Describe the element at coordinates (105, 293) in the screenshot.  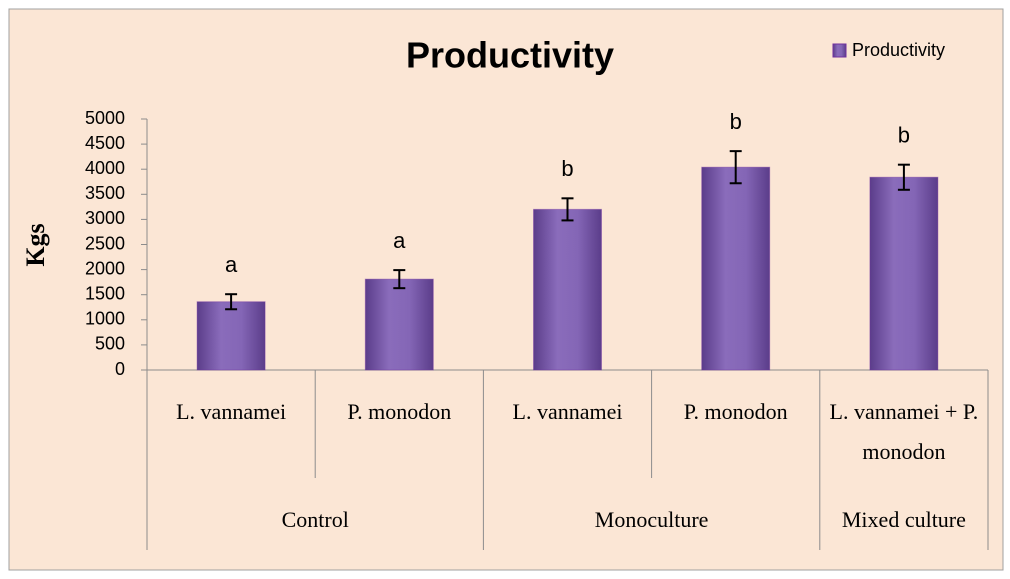
I see `y-tick-label: 1500` at that location.